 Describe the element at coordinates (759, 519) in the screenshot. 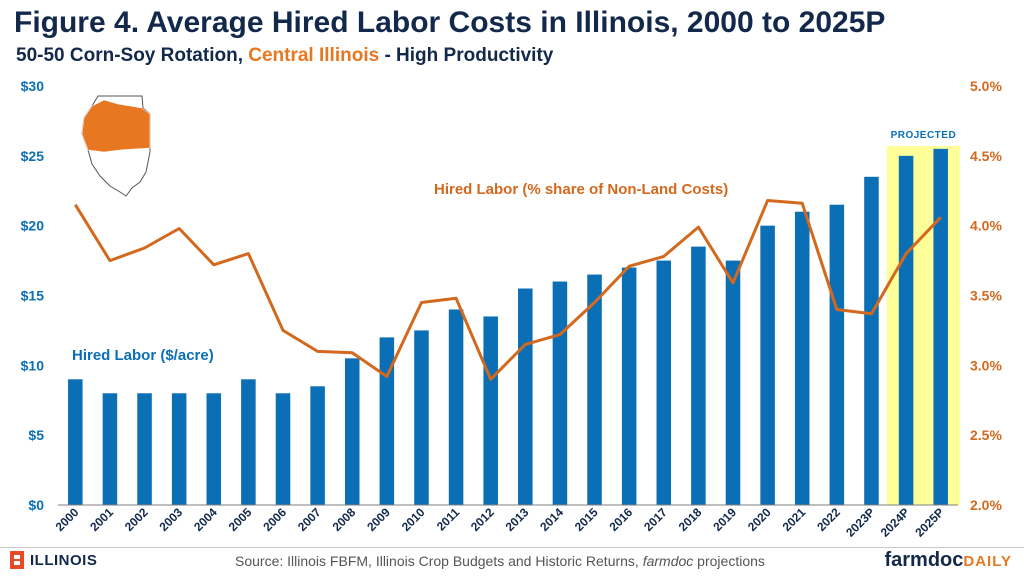

I see `x-tick-label: 2020` at that location.